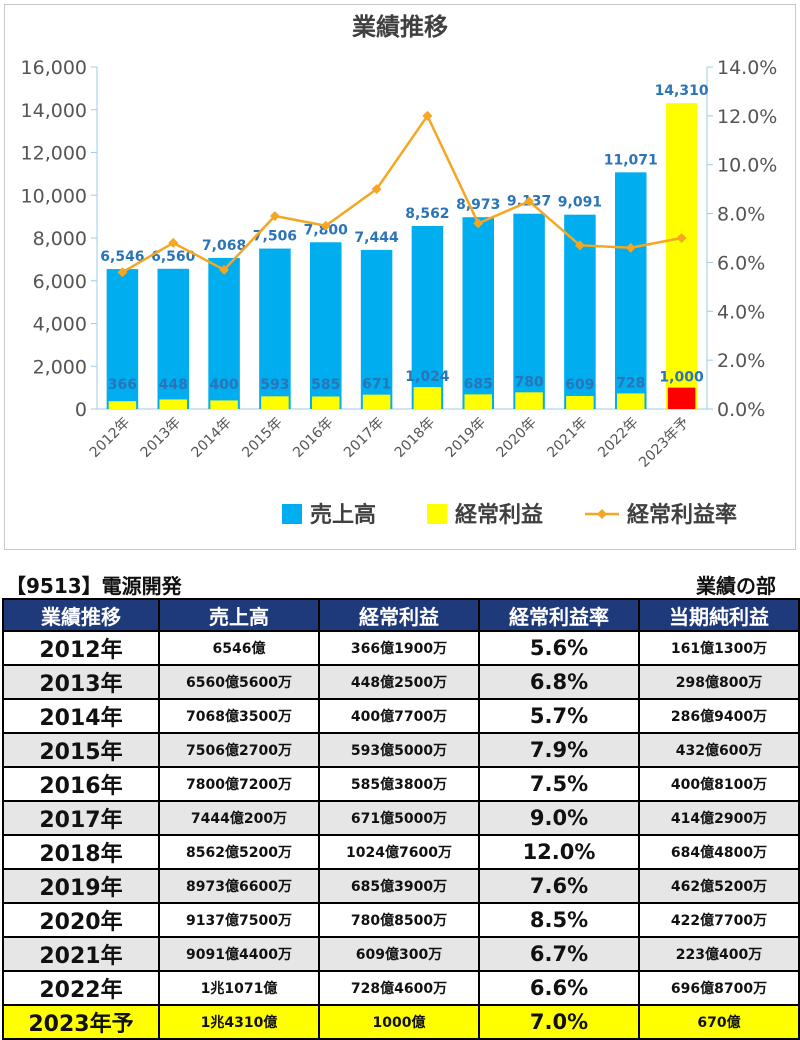 Image resolution: width=800 pixels, height=1040 pixels. What do you see at coordinates (81, 852) in the screenshot?
I see `year-cell: 2018年` at bounding box center [81, 852].